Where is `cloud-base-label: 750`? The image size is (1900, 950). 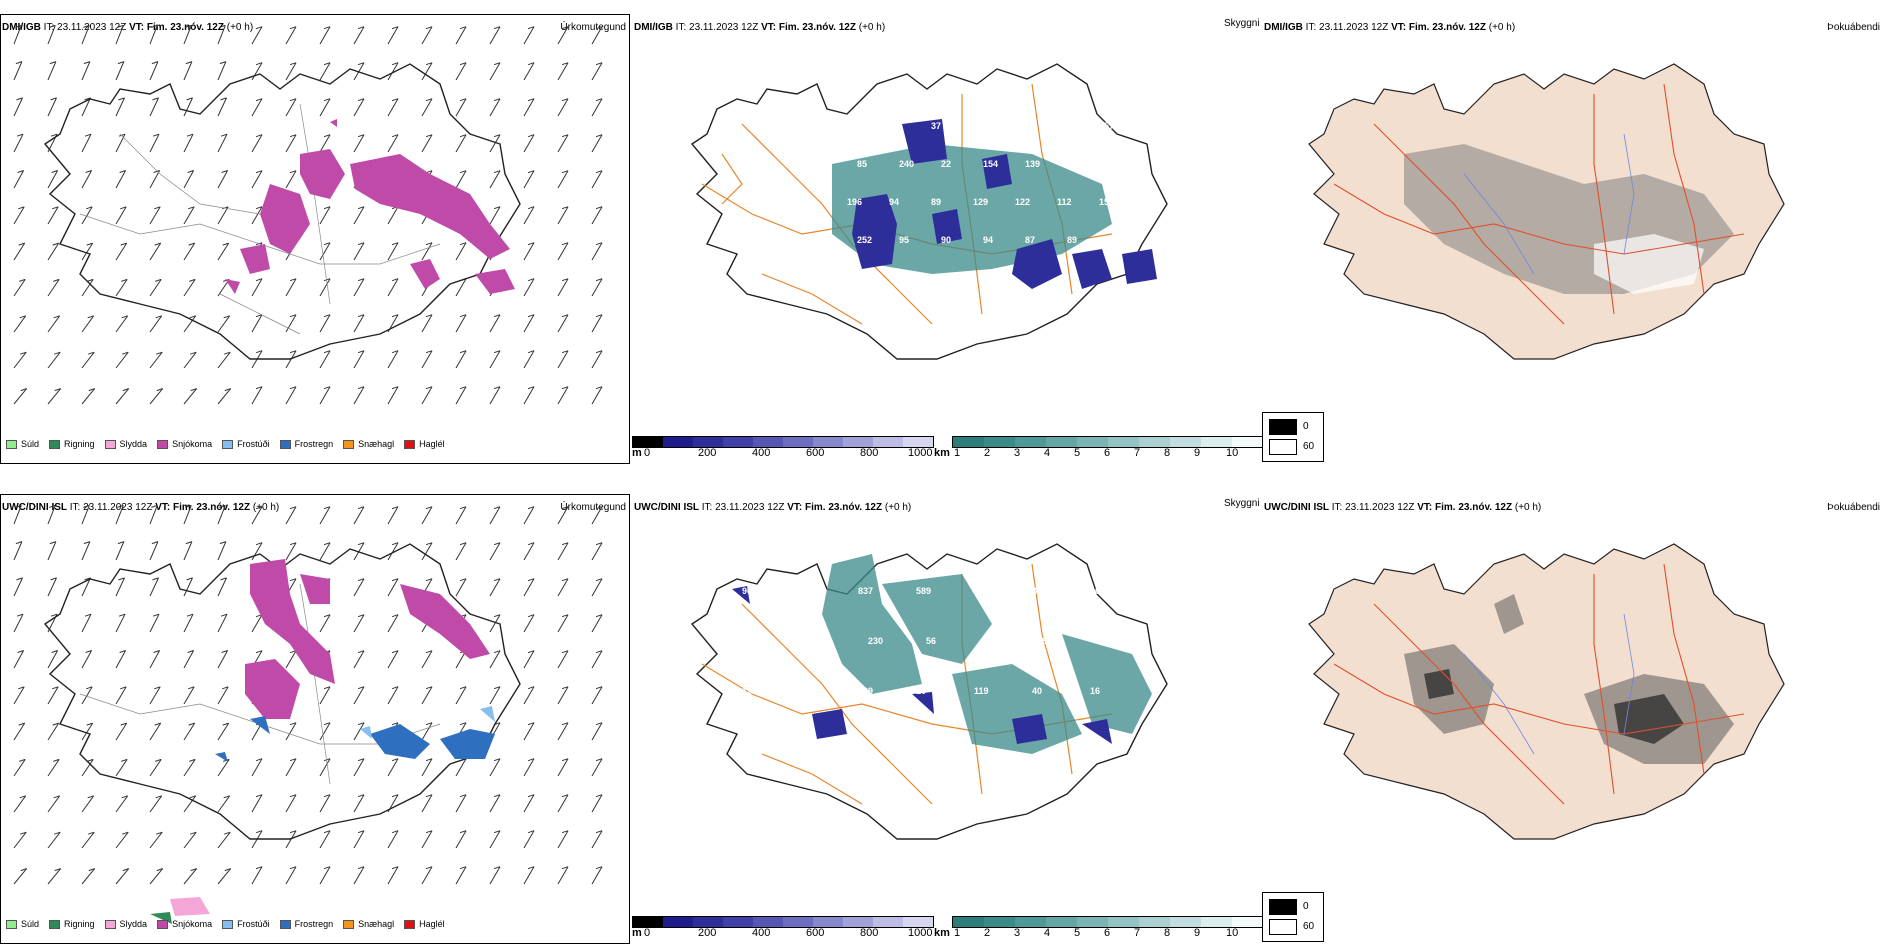 cloud-base-label: 750 is located at coordinates (1116, 164).